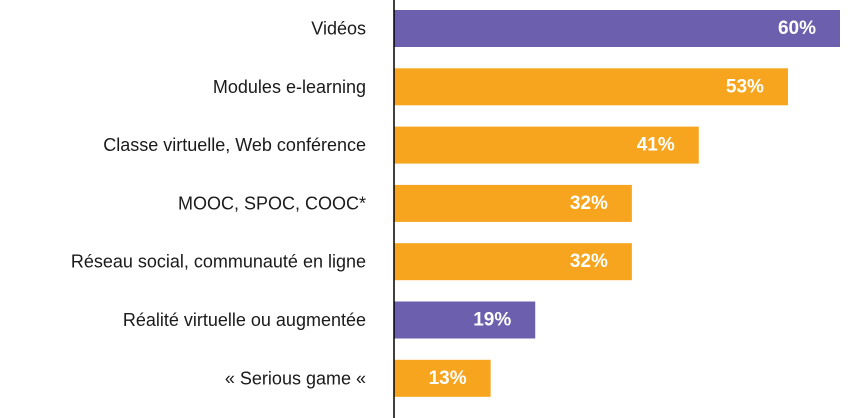 Image resolution: width=852 pixels, height=418 pixels. Describe the element at coordinates (295, 378) in the screenshot. I see `category-label: « Serious game «` at that location.